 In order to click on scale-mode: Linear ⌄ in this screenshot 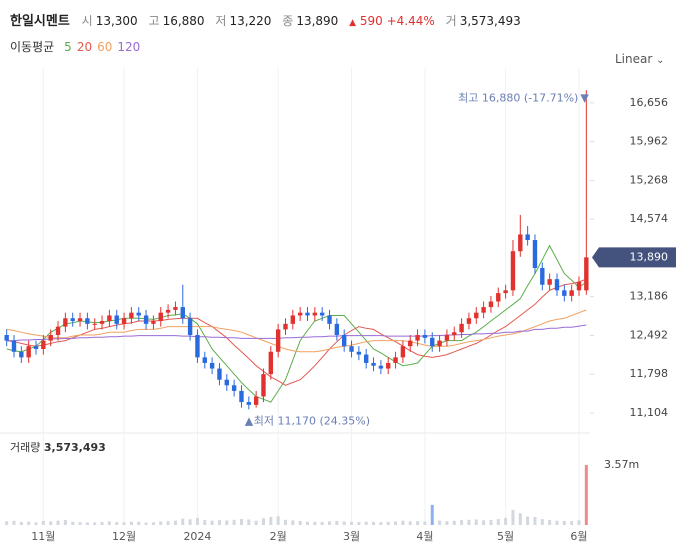, I will do `click(640, 59)`.